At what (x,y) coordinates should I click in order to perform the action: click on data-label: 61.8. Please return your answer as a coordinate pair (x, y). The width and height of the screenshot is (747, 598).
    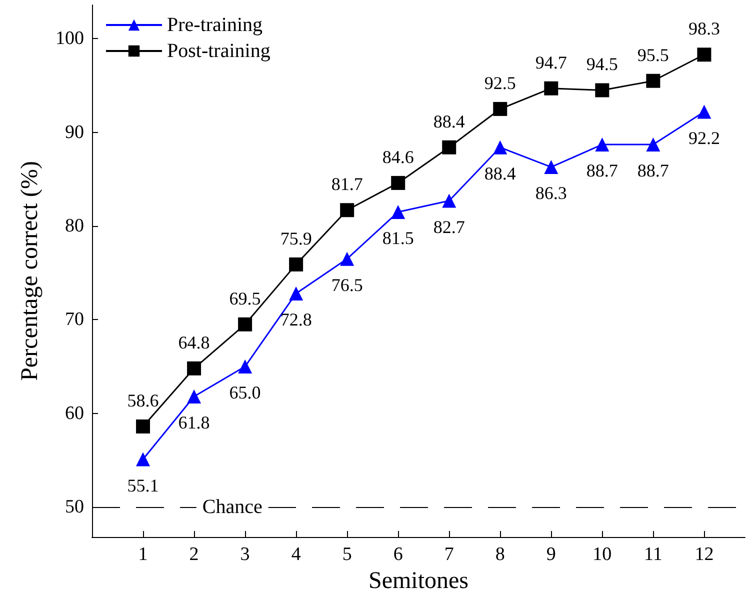
    Looking at the image, I should click on (194, 422).